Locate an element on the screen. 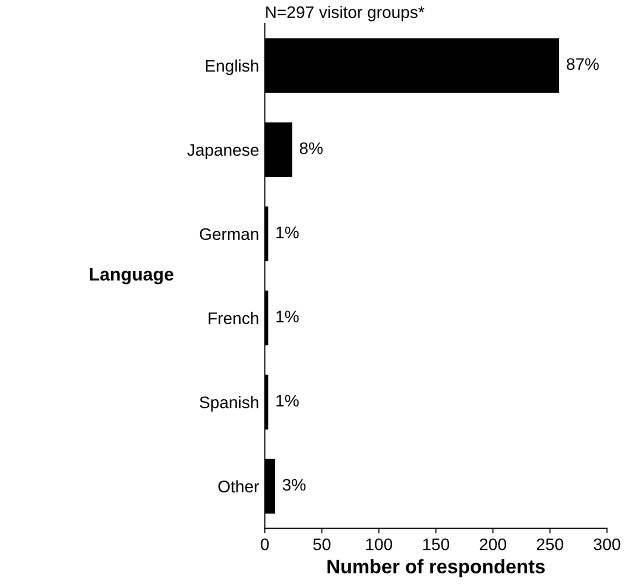 Image resolution: width=629 pixels, height=587 pixels. annotation: 87% is located at coordinates (582, 64).